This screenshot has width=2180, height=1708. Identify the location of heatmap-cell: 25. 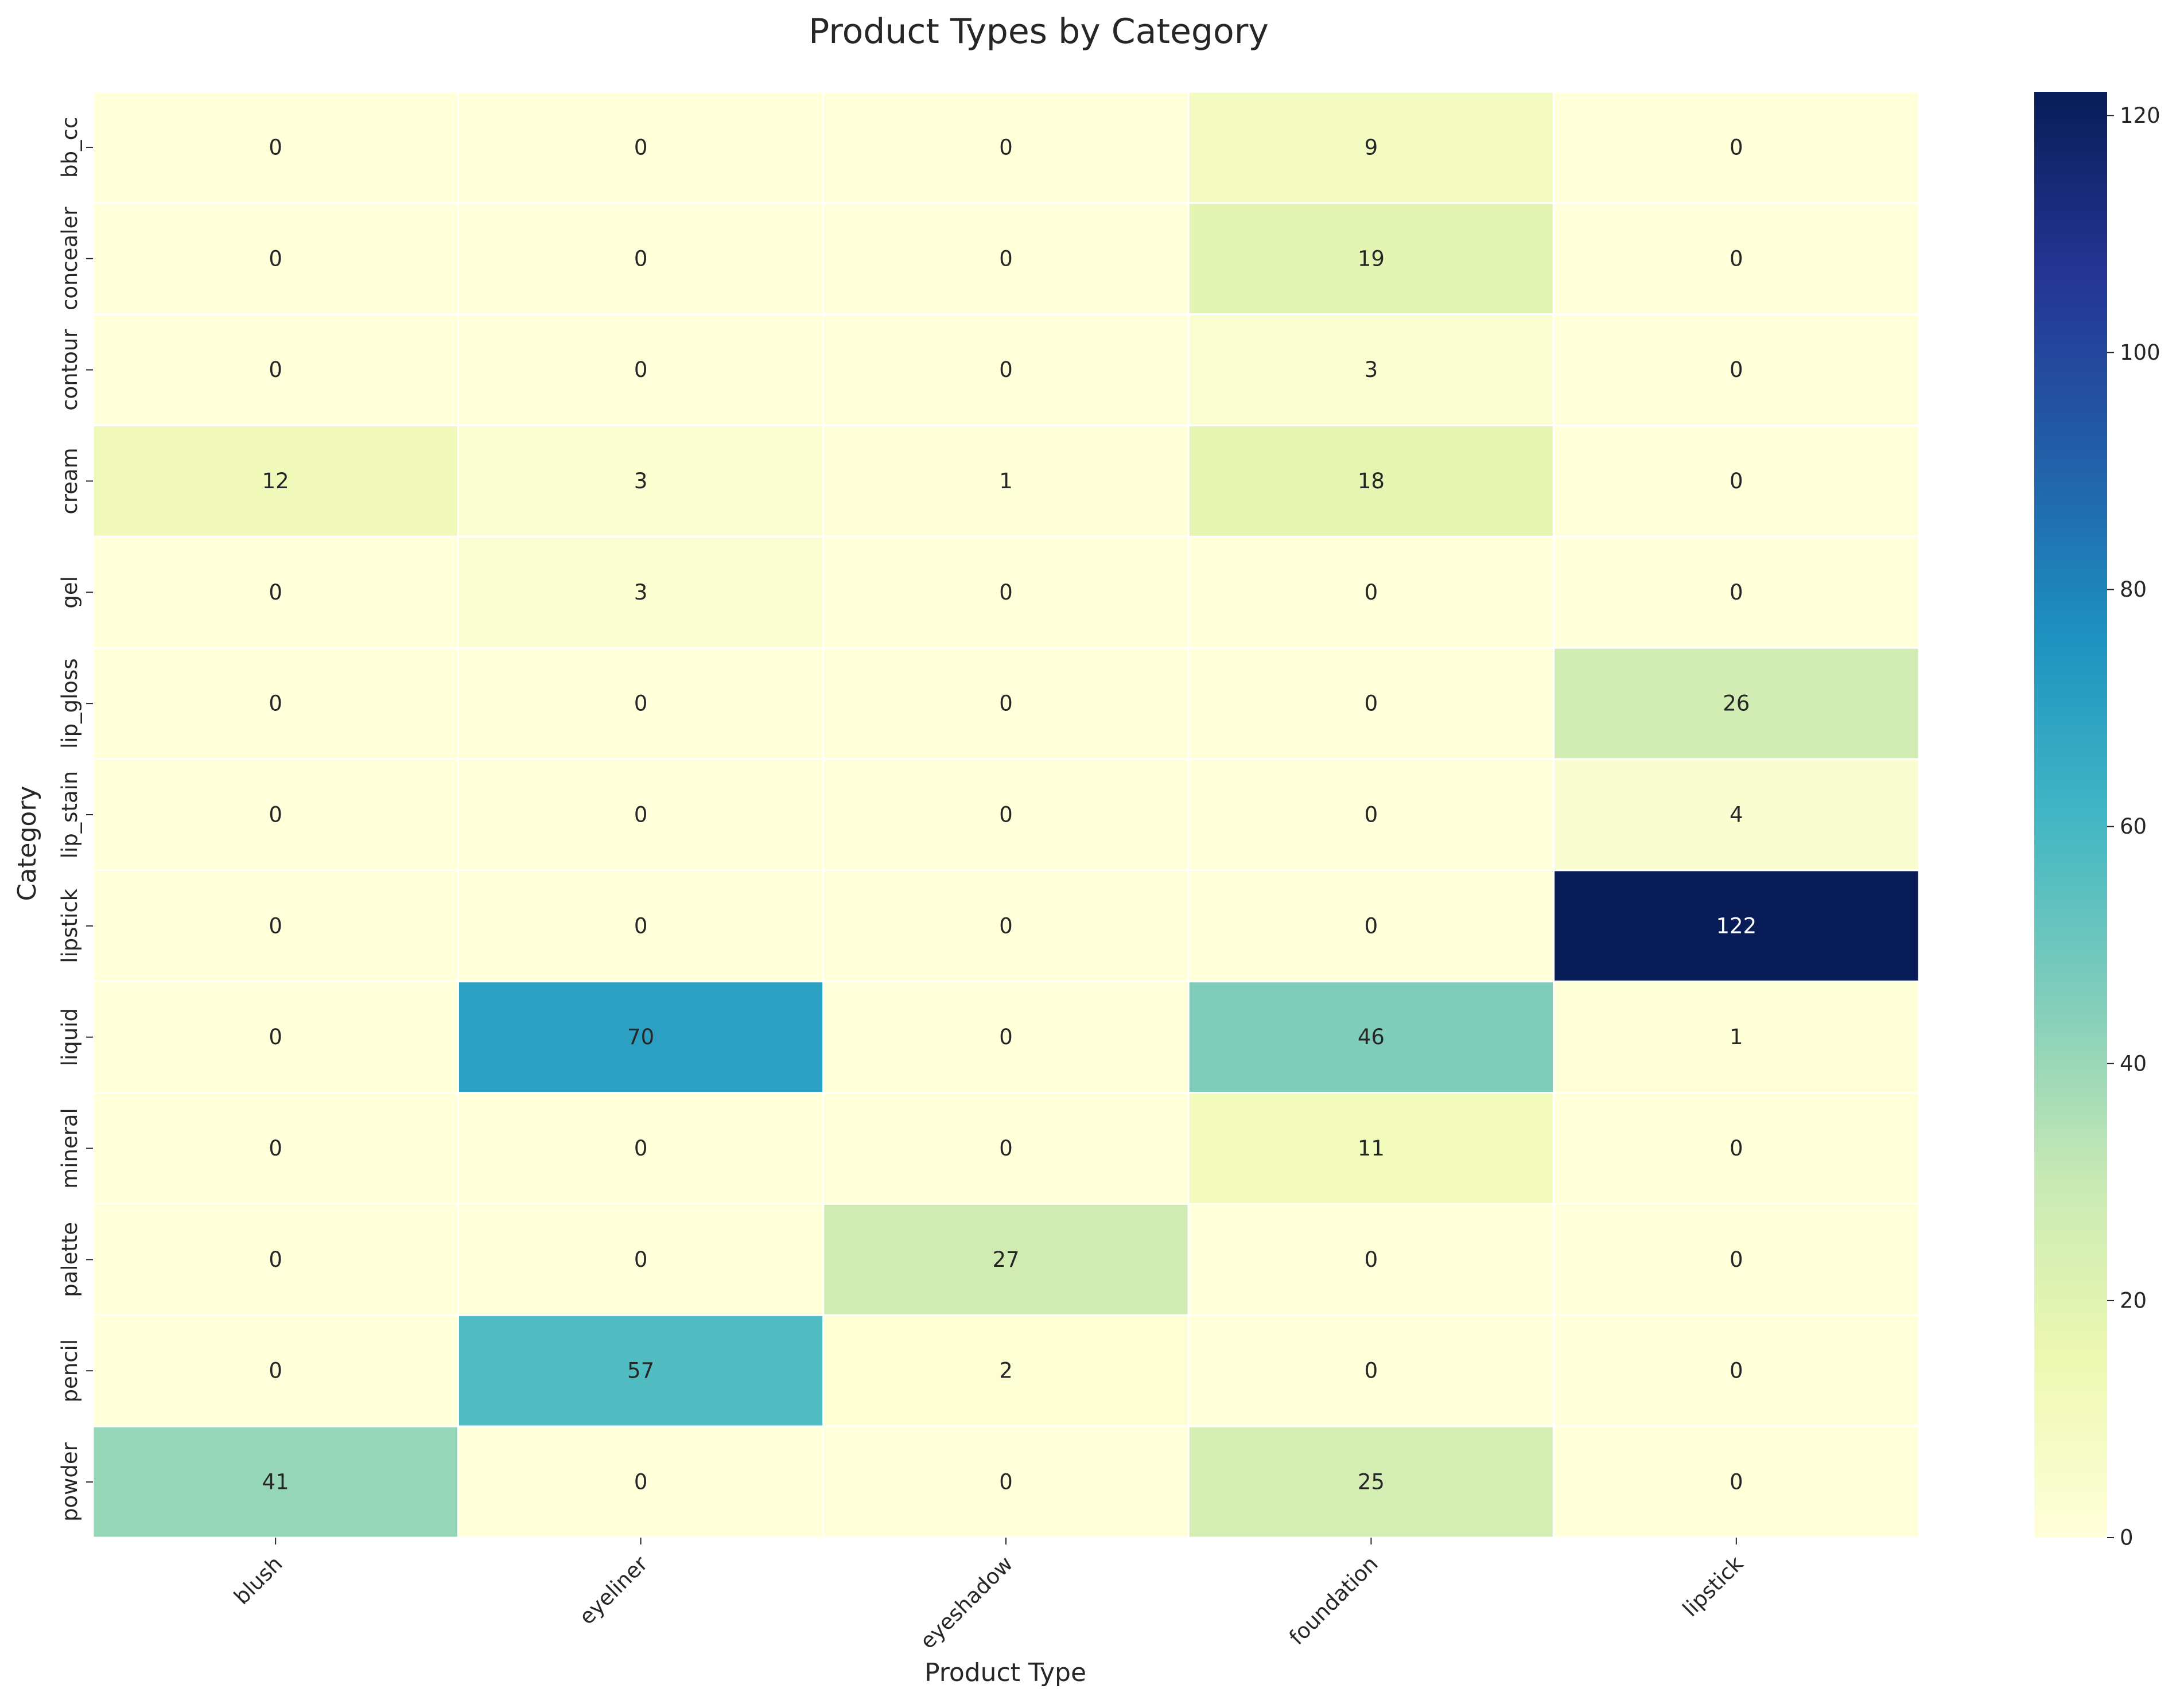
(1371, 1482).